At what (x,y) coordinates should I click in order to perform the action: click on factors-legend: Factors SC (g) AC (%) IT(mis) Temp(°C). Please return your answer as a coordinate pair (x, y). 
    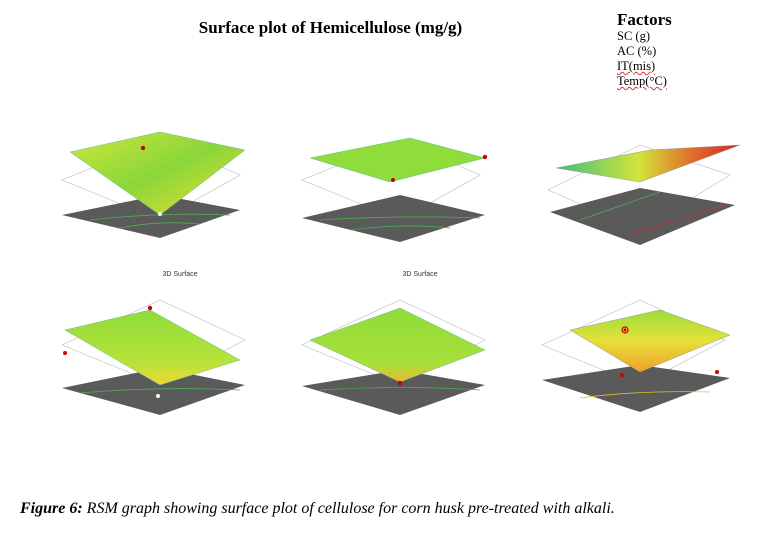
    Looking at the image, I should click on (644, 49).